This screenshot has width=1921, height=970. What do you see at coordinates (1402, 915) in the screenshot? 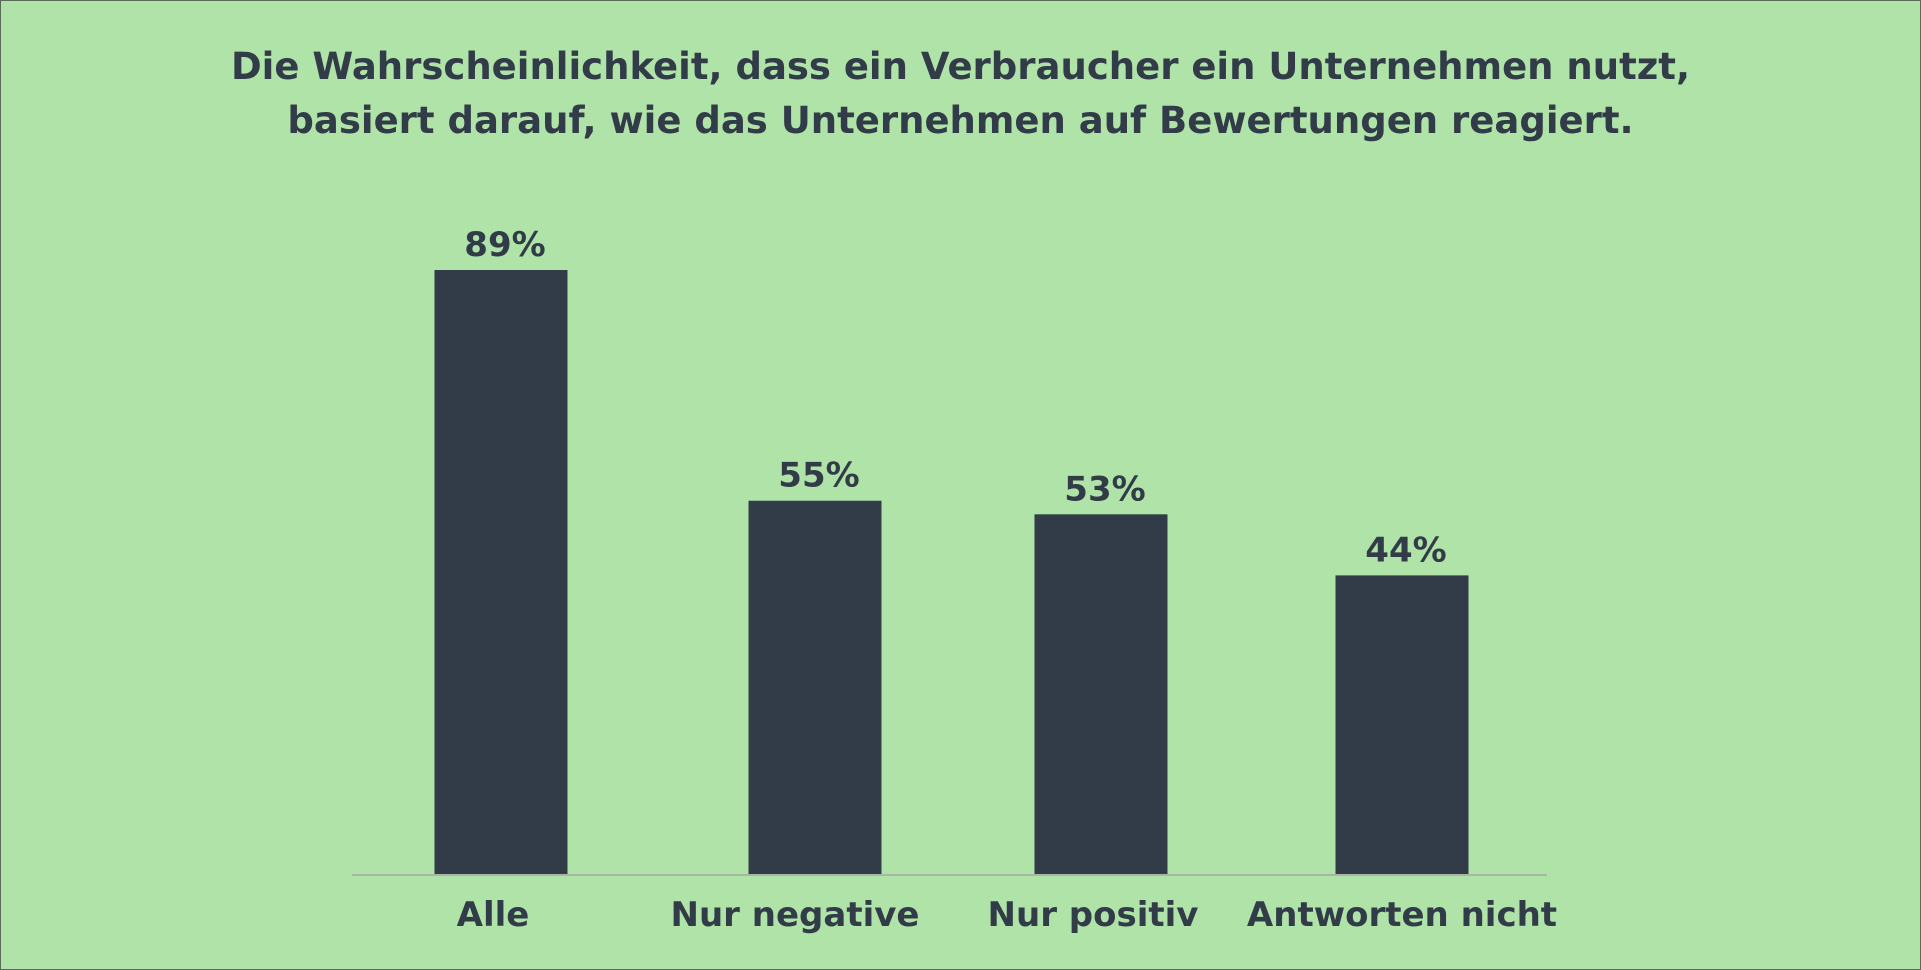
I see `category-label-3: Antworten nicht` at bounding box center [1402, 915].